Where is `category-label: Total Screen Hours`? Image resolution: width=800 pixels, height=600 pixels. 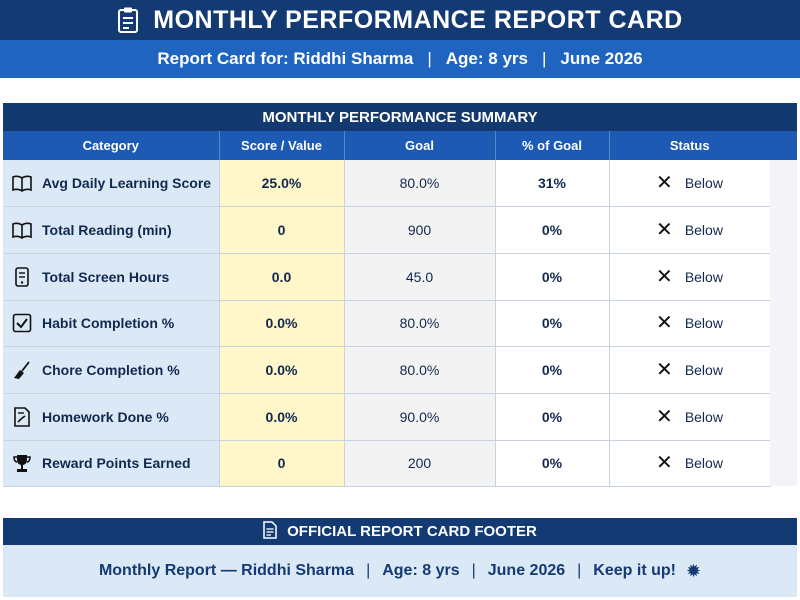 category-label: Total Screen Hours is located at coordinates (106, 276).